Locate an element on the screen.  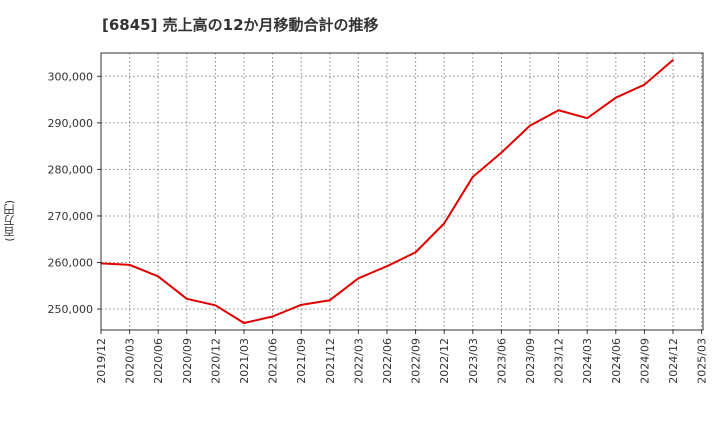
y-tick-label: 250,000 is located at coordinates (71, 309).